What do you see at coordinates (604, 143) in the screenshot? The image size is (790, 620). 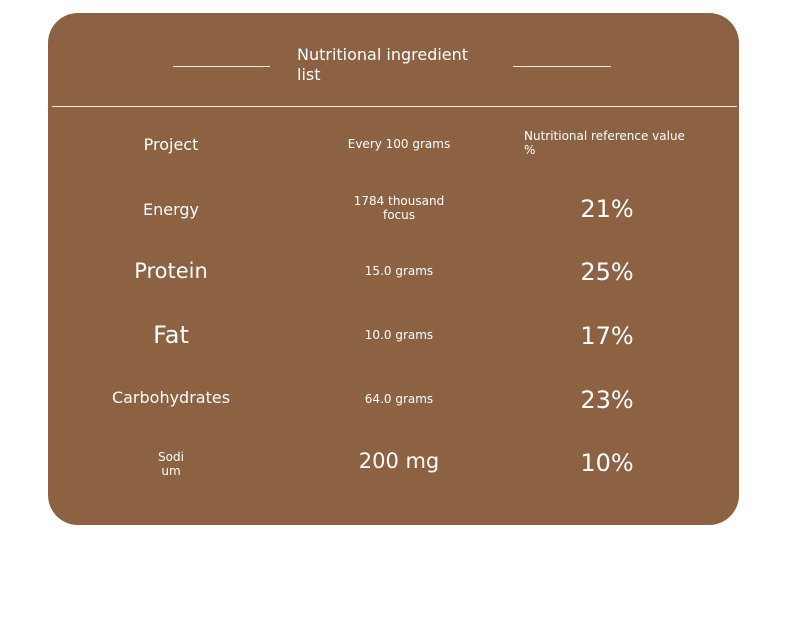 I see `header-nrv: Nutritional reference value %` at bounding box center [604, 143].